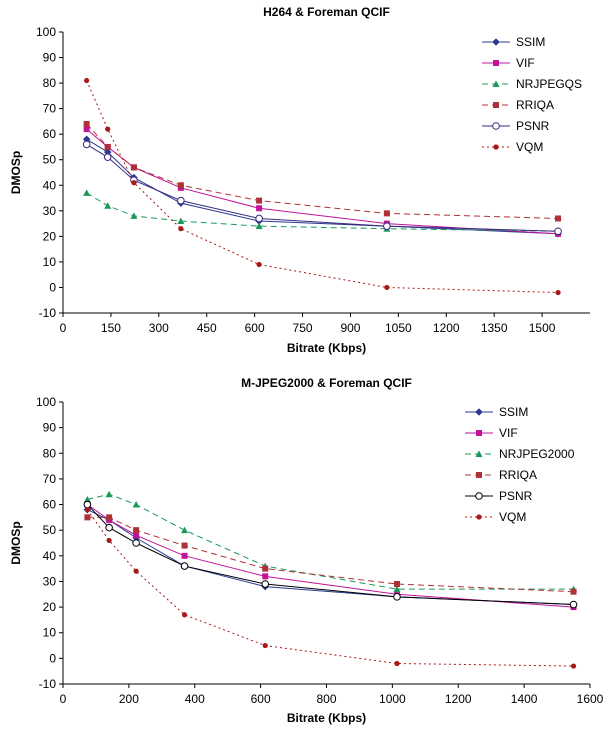 This screenshot has width=608, height=734. I want to click on legend-label: VIF, so click(508, 433).